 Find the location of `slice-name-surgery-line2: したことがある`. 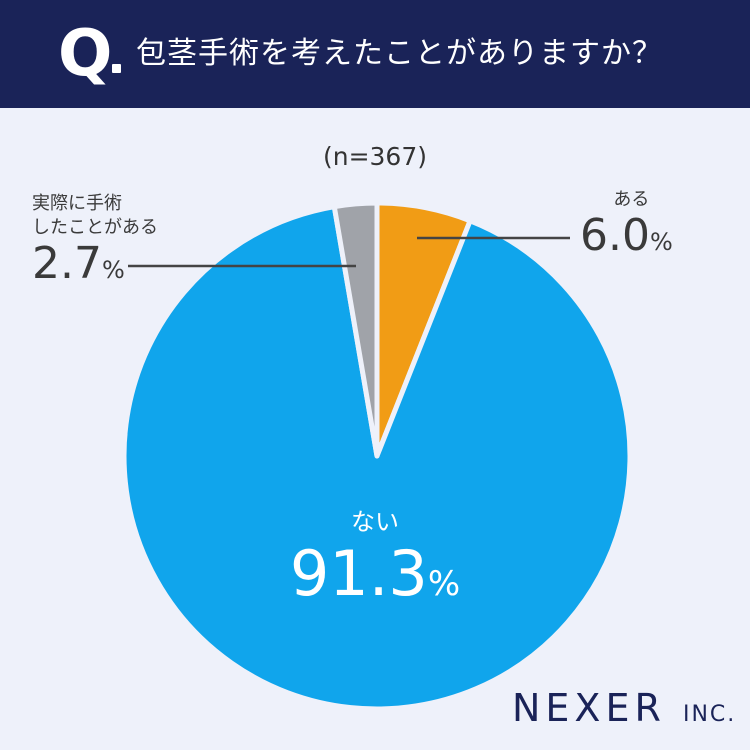

slice-name-surgery-line2: したことがある is located at coordinates (95, 227).